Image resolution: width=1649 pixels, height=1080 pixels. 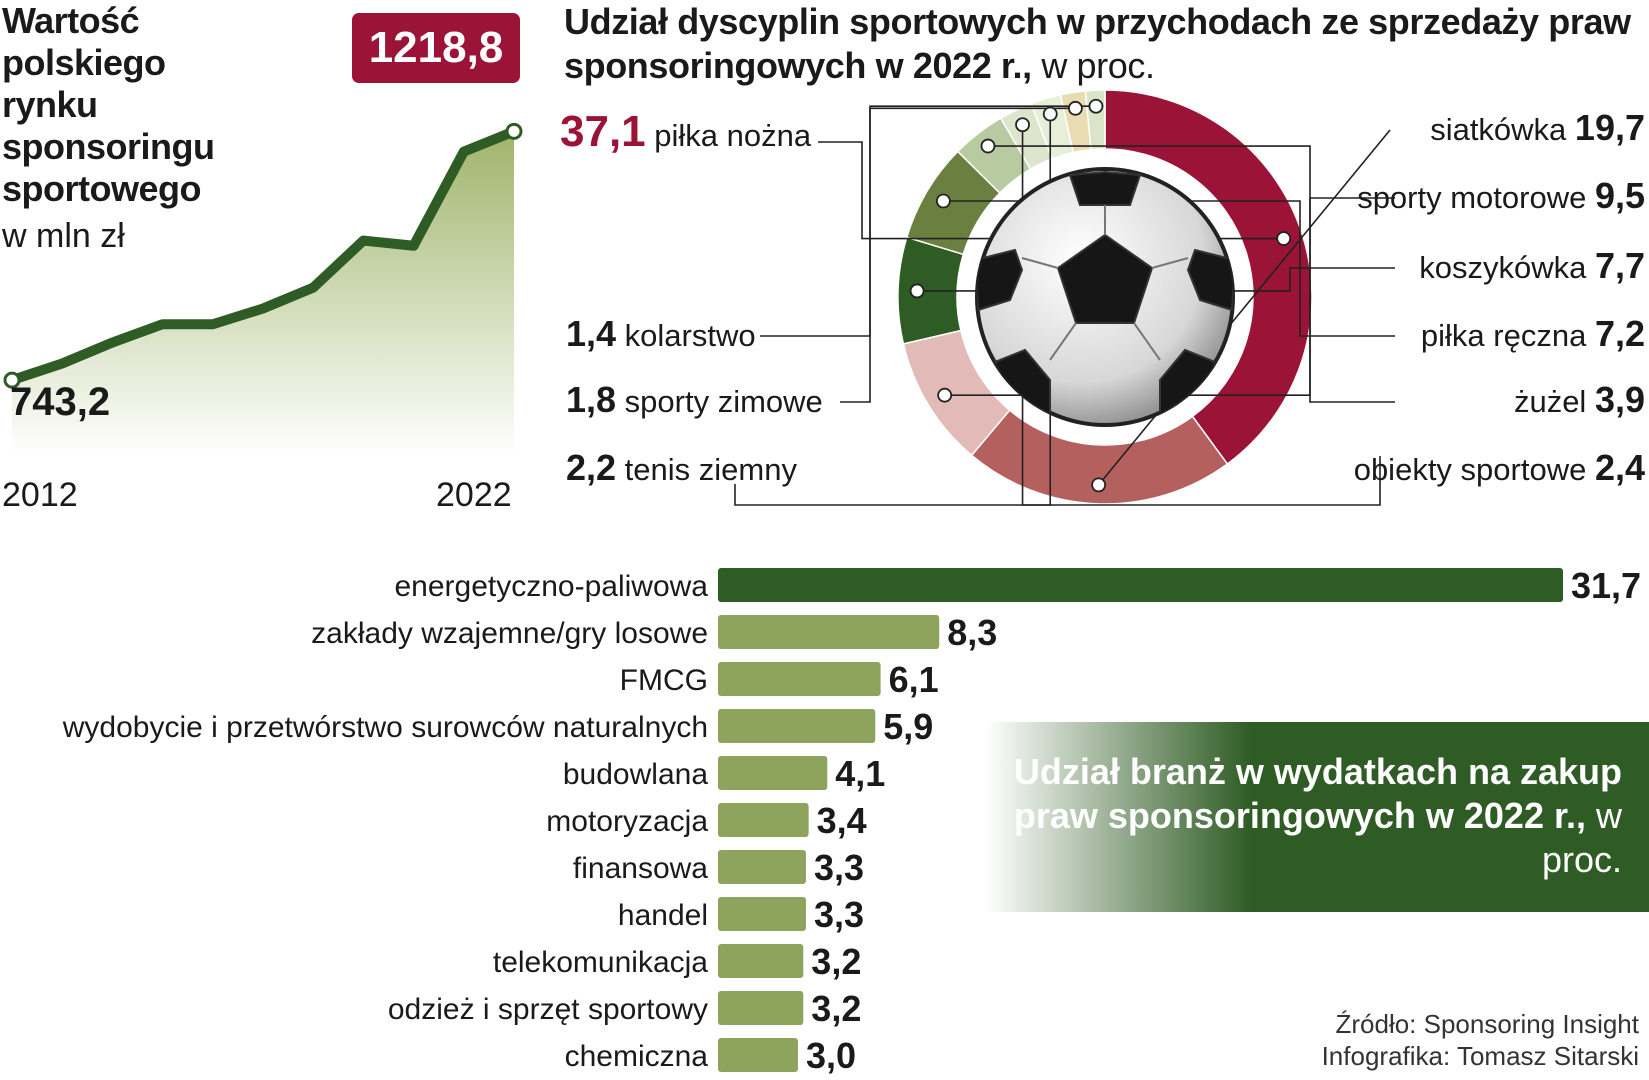 What do you see at coordinates (627, 821) in the screenshot?
I see `bar-category-label-5: motoryzacja` at bounding box center [627, 821].